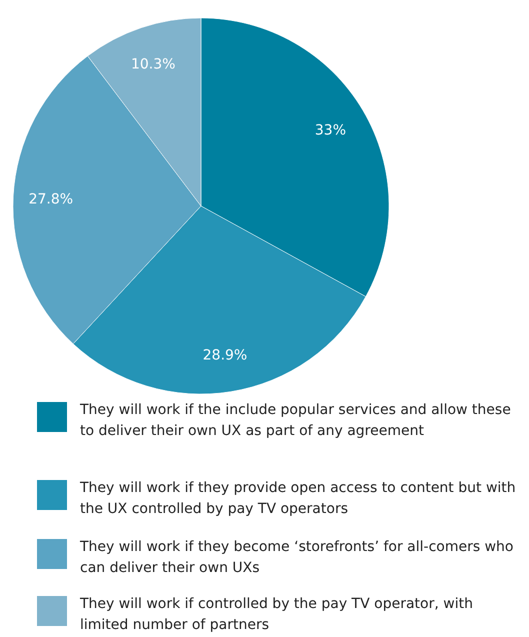 The height and width of the screenshot is (637, 529). What do you see at coordinates (330, 130) in the screenshot?
I see `data-label: 33%` at bounding box center [330, 130].